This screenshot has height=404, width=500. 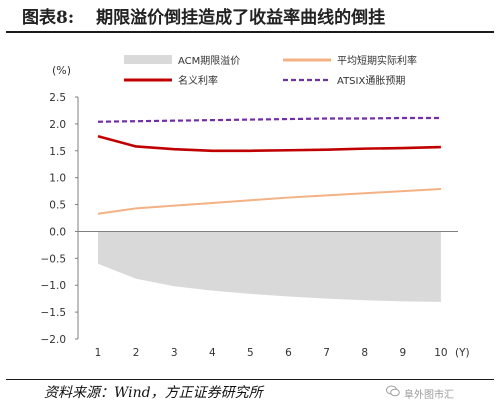 What do you see at coordinates (54, 259) in the screenshot?
I see `y-tick-label: −0.5` at bounding box center [54, 259].